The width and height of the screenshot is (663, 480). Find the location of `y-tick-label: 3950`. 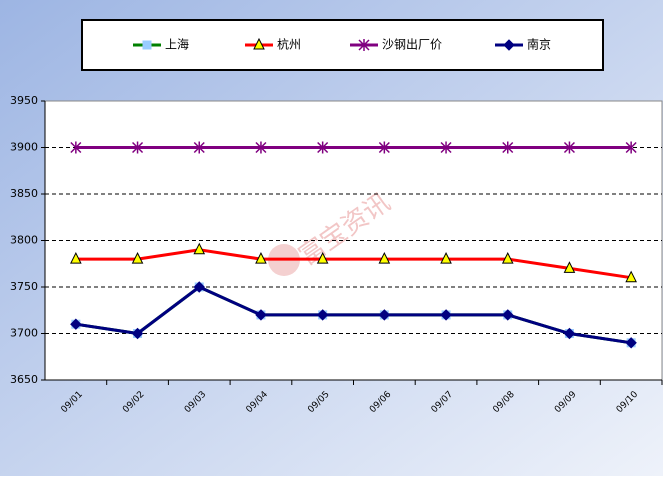

y-tick-label: 3950 is located at coordinates (24, 100).